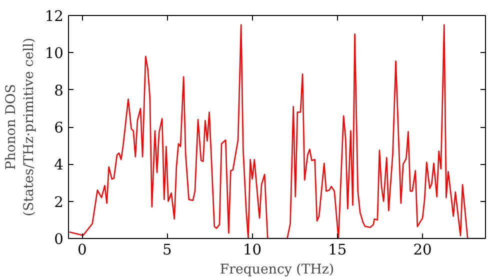 The height and width of the screenshot is (280, 500). I want to click on y-tick-label: 10, so click(54, 53).